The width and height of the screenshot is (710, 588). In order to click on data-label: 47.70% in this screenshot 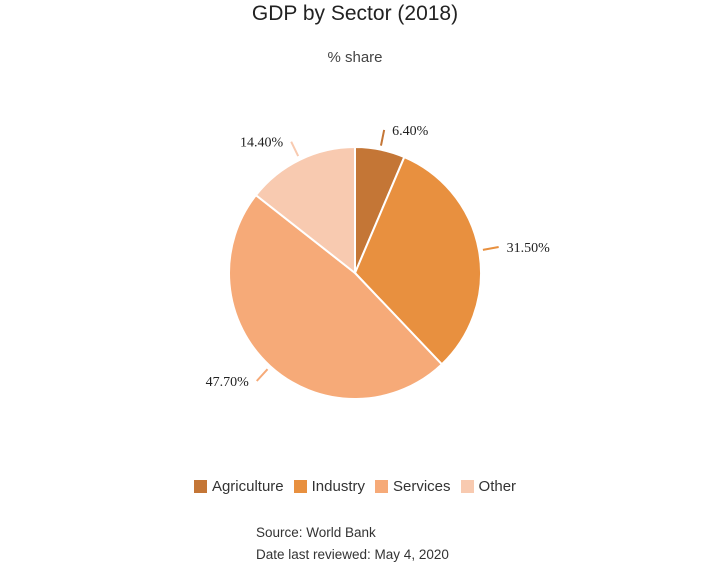, I will do `click(228, 382)`.